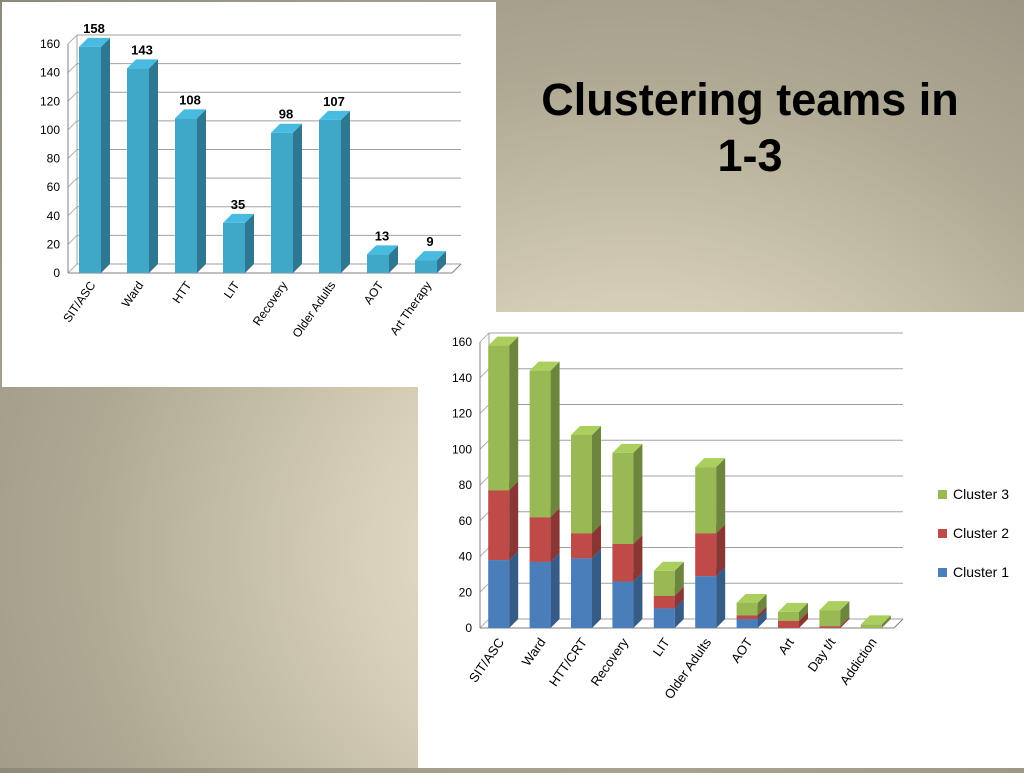 Image resolution: width=1024 pixels, height=773 pixels. I want to click on data-label: 9, so click(429, 241).